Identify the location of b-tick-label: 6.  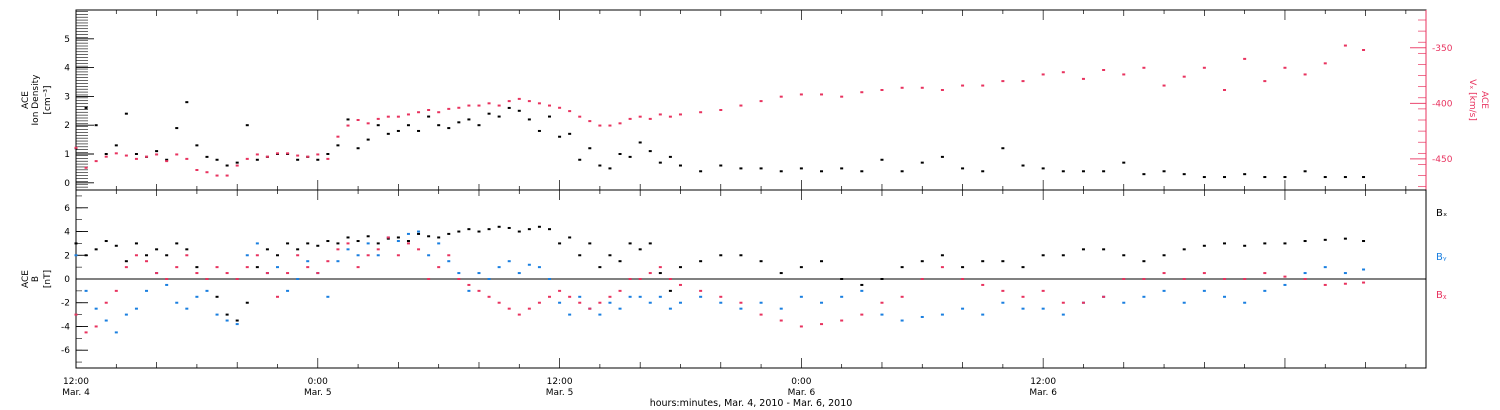
(67, 209).